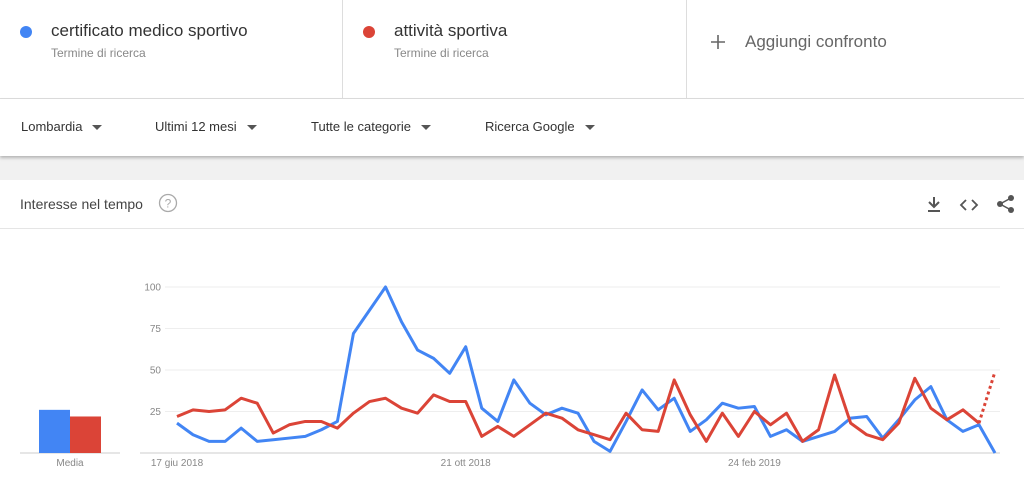 The width and height of the screenshot is (1024, 489). Describe the element at coordinates (540, 126) in the screenshot. I see `filter: Ricerca Google` at that location.